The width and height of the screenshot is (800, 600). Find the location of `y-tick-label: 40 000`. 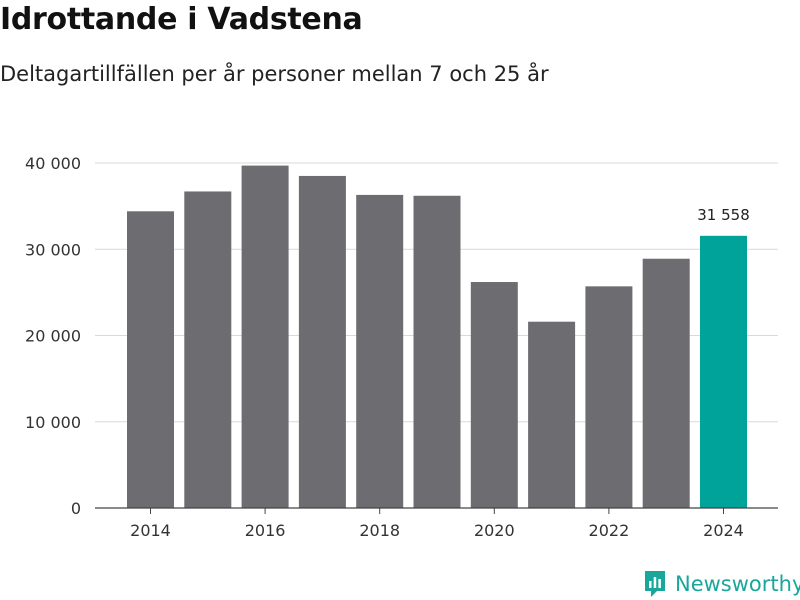

y-tick-label: 40 000 is located at coordinates (53, 163).